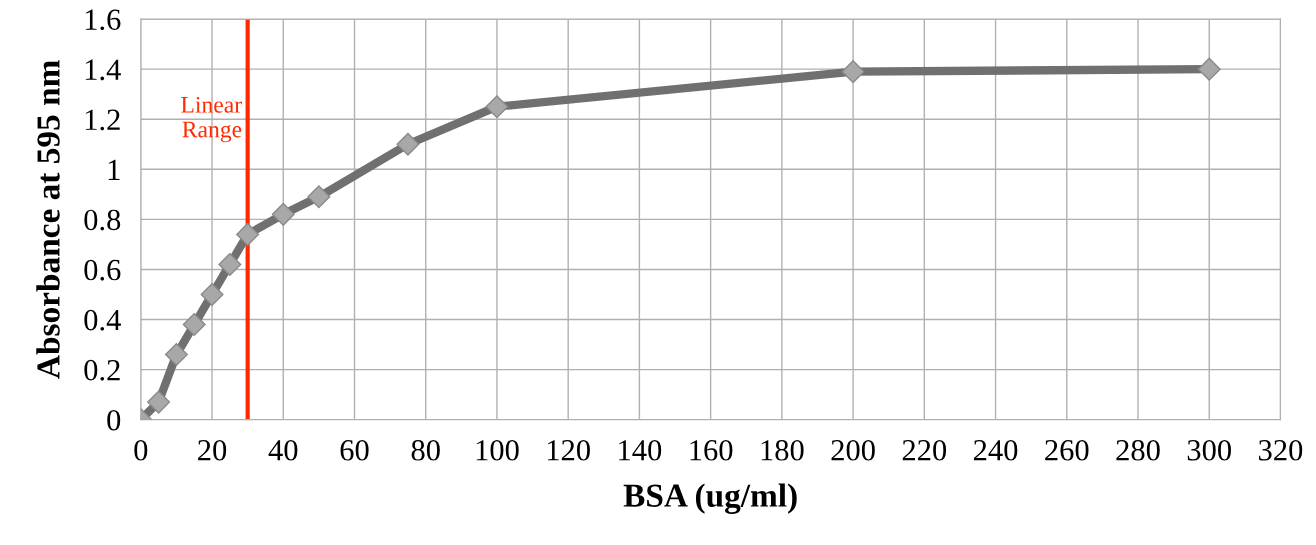  I want to click on y-axis-title: Absorbance at 595 nm, so click(48, 219).